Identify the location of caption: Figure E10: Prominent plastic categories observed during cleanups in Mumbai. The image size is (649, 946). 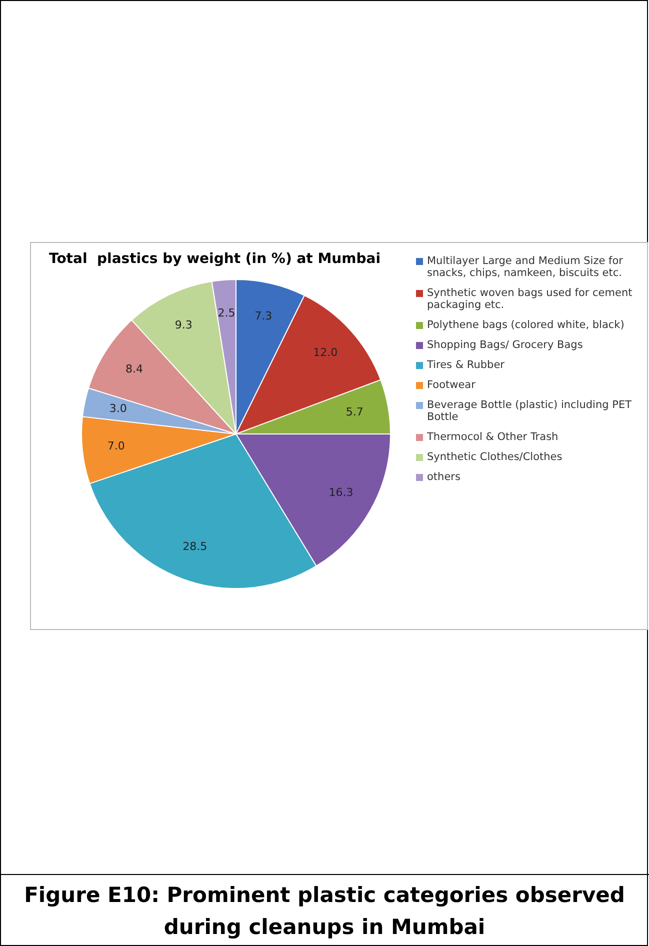
(324, 908).